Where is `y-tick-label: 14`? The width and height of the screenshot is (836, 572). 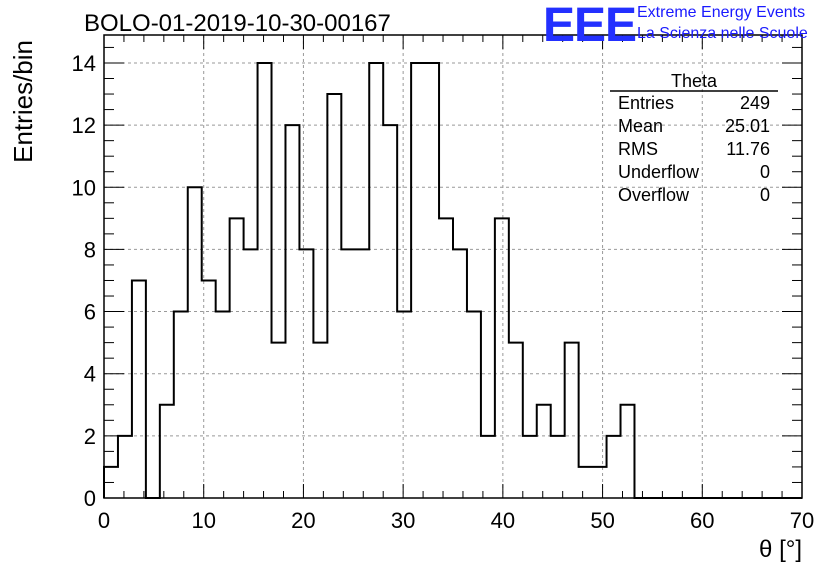
y-tick-label: 14 is located at coordinates (84, 63).